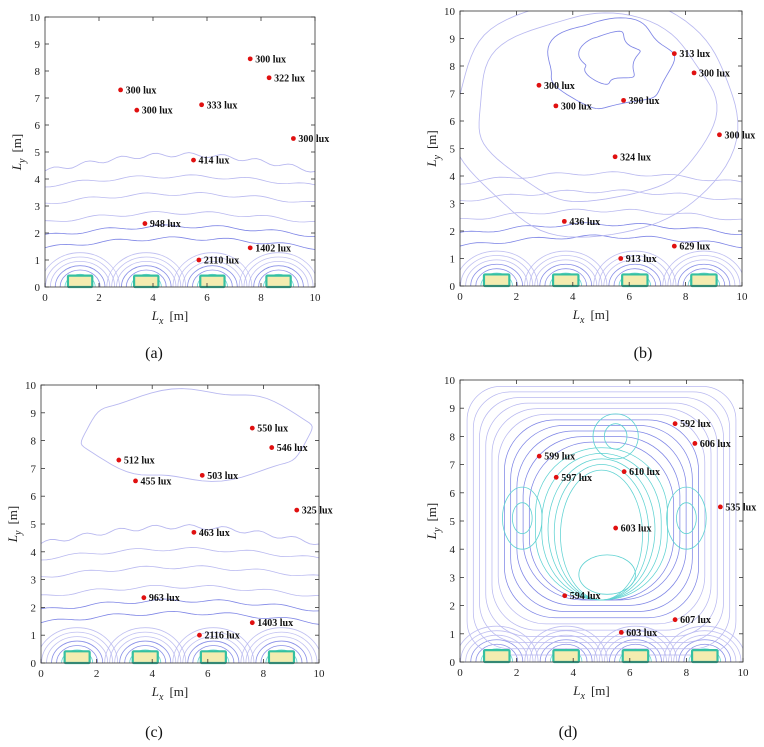  I want to click on contour-dome, so click(180, 535).